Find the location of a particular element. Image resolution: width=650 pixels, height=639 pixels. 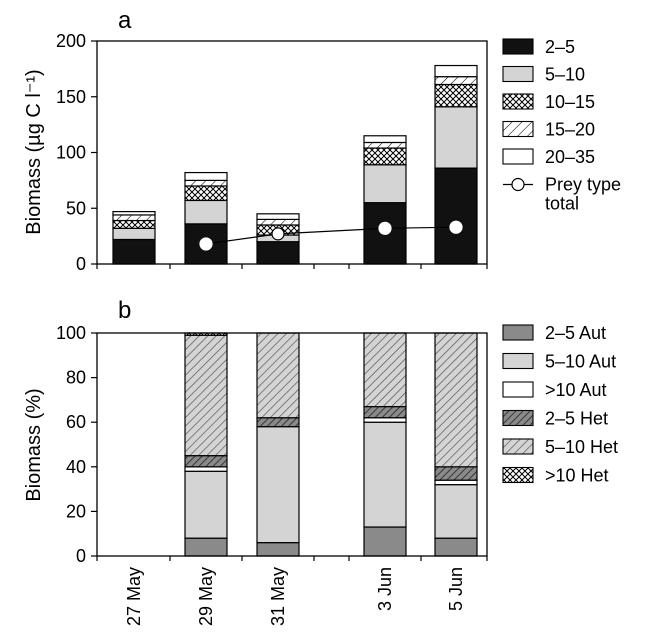

legend-label: 15–20 is located at coordinates (570, 130).